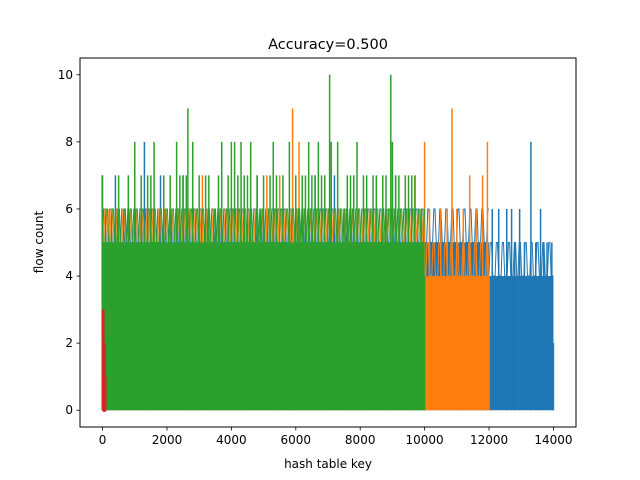 The width and height of the screenshot is (640, 480). I want to click on x-tick-label: 4000, so click(231, 440).